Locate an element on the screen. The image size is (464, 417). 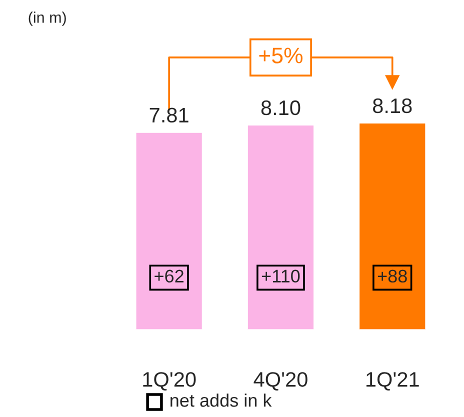
data-label: 7.81 is located at coordinates (169, 115).